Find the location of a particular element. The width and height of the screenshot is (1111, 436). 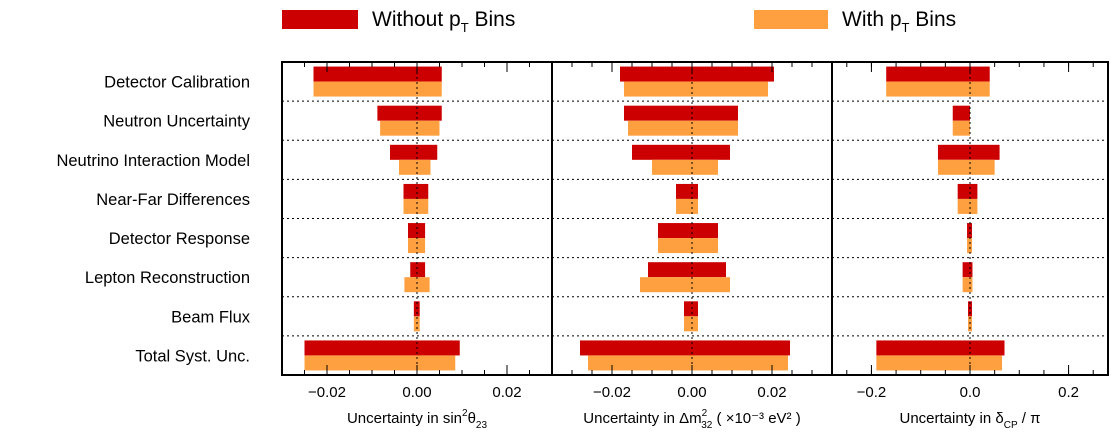

x-axis-label-sub: 32 is located at coordinates (707, 425).